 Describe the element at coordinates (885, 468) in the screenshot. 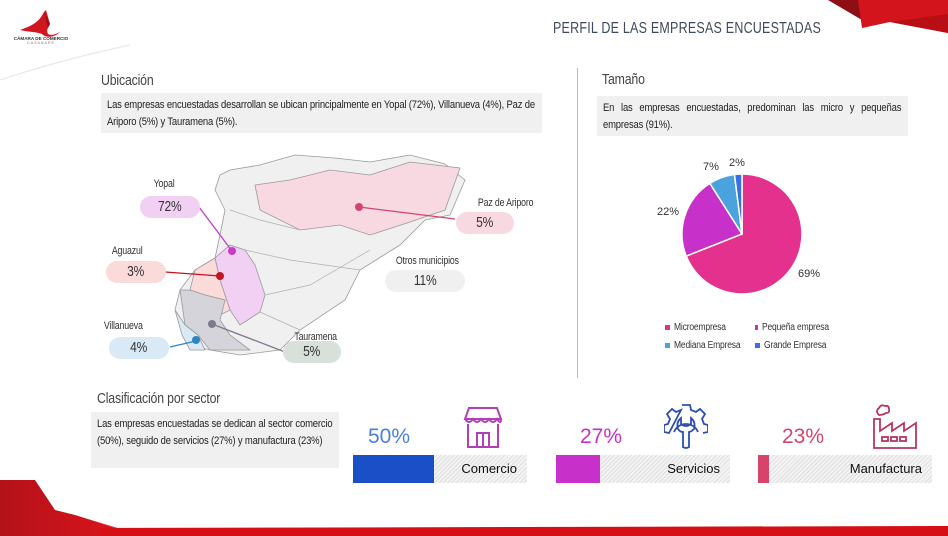

I see `manufactura-label: Manufactura` at that location.